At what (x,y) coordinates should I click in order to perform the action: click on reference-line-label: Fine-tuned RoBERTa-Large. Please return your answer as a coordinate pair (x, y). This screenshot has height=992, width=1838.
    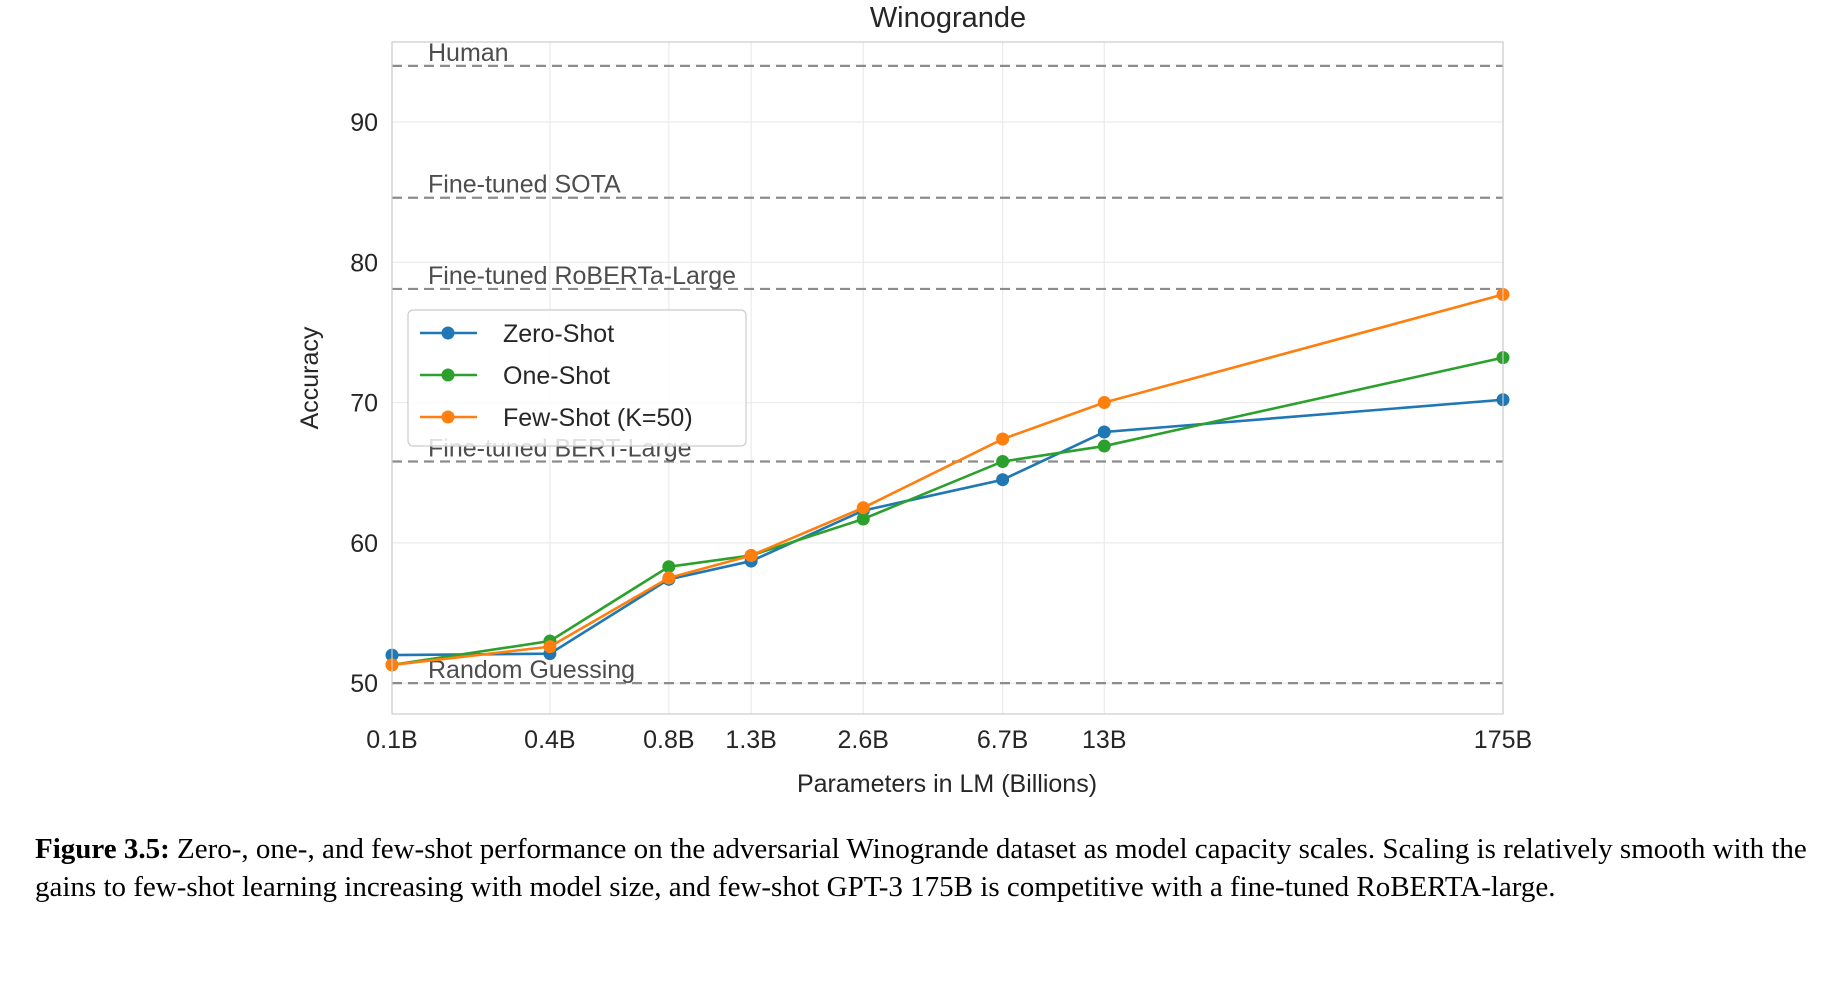
    Looking at the image, I should click on (582, 276).